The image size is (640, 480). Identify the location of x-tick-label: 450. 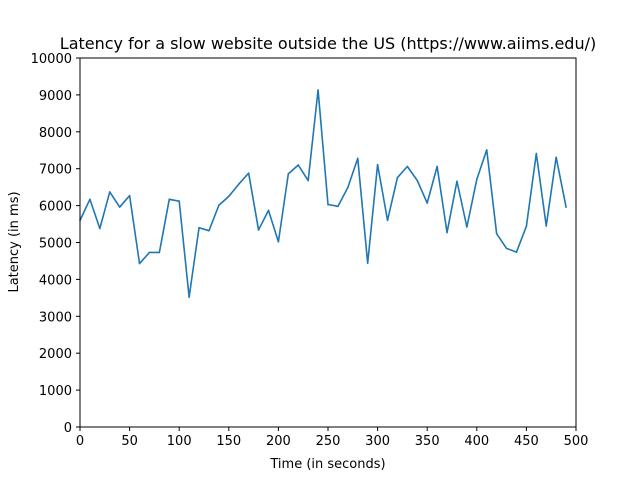
(526, 441).